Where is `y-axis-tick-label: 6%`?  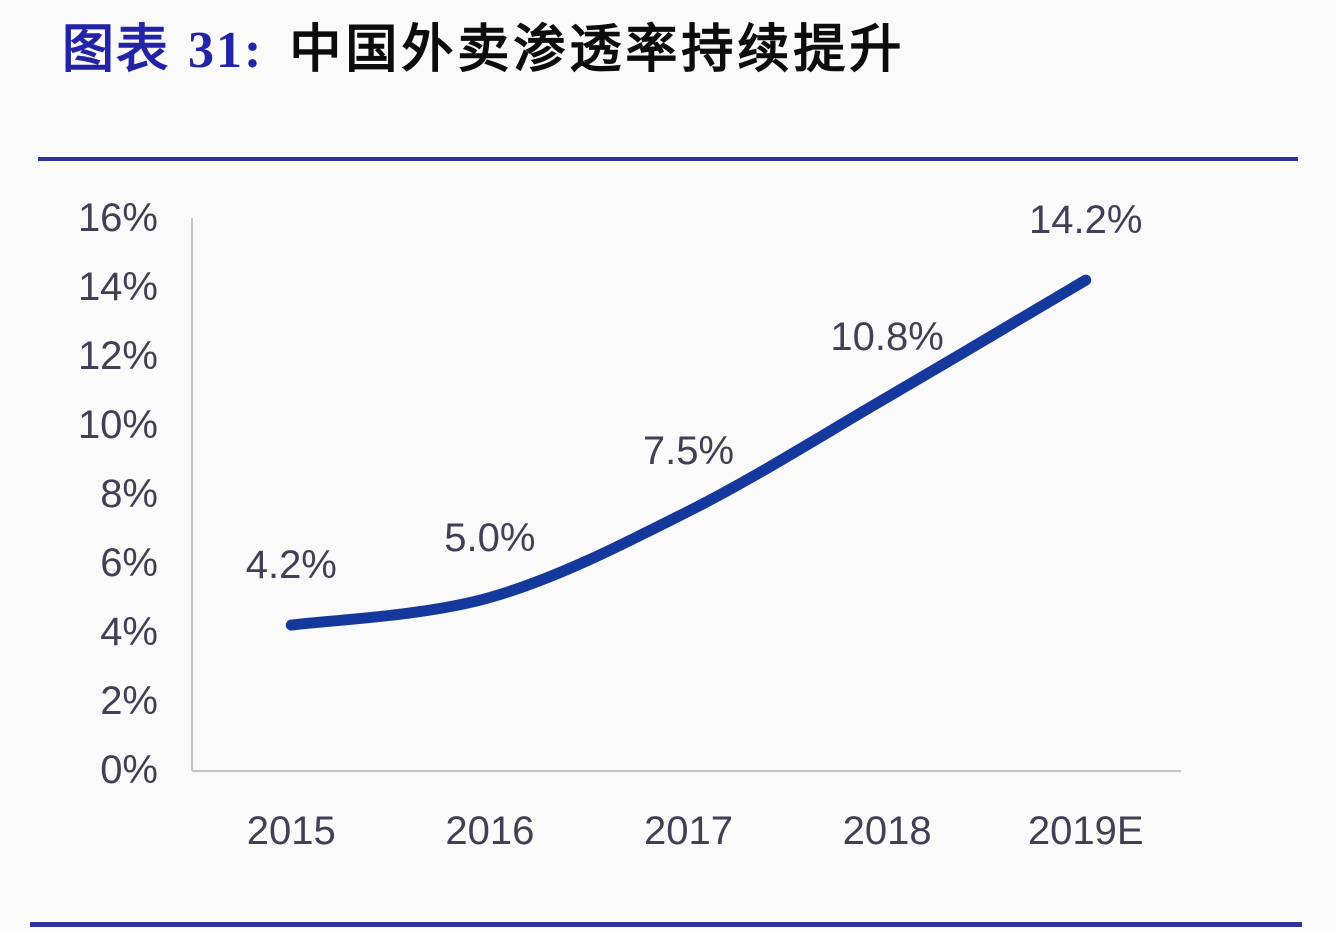
y-axis-tick-label: 6% is located at coordinates (129, 563).